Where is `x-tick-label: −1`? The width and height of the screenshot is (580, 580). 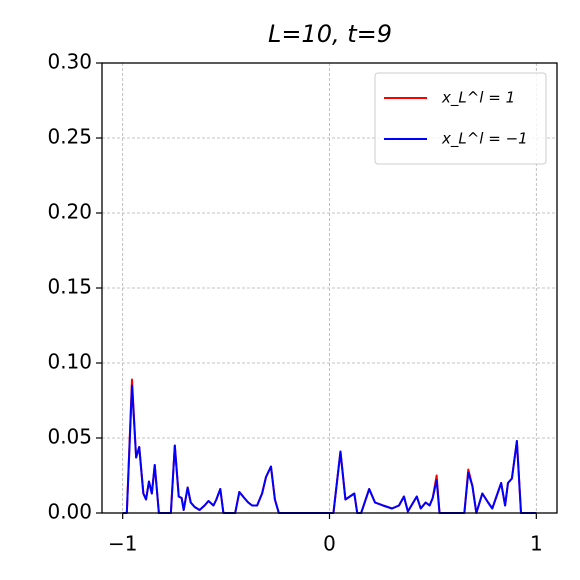 x-tick-label: −1 is located at coordinates (122, 544).